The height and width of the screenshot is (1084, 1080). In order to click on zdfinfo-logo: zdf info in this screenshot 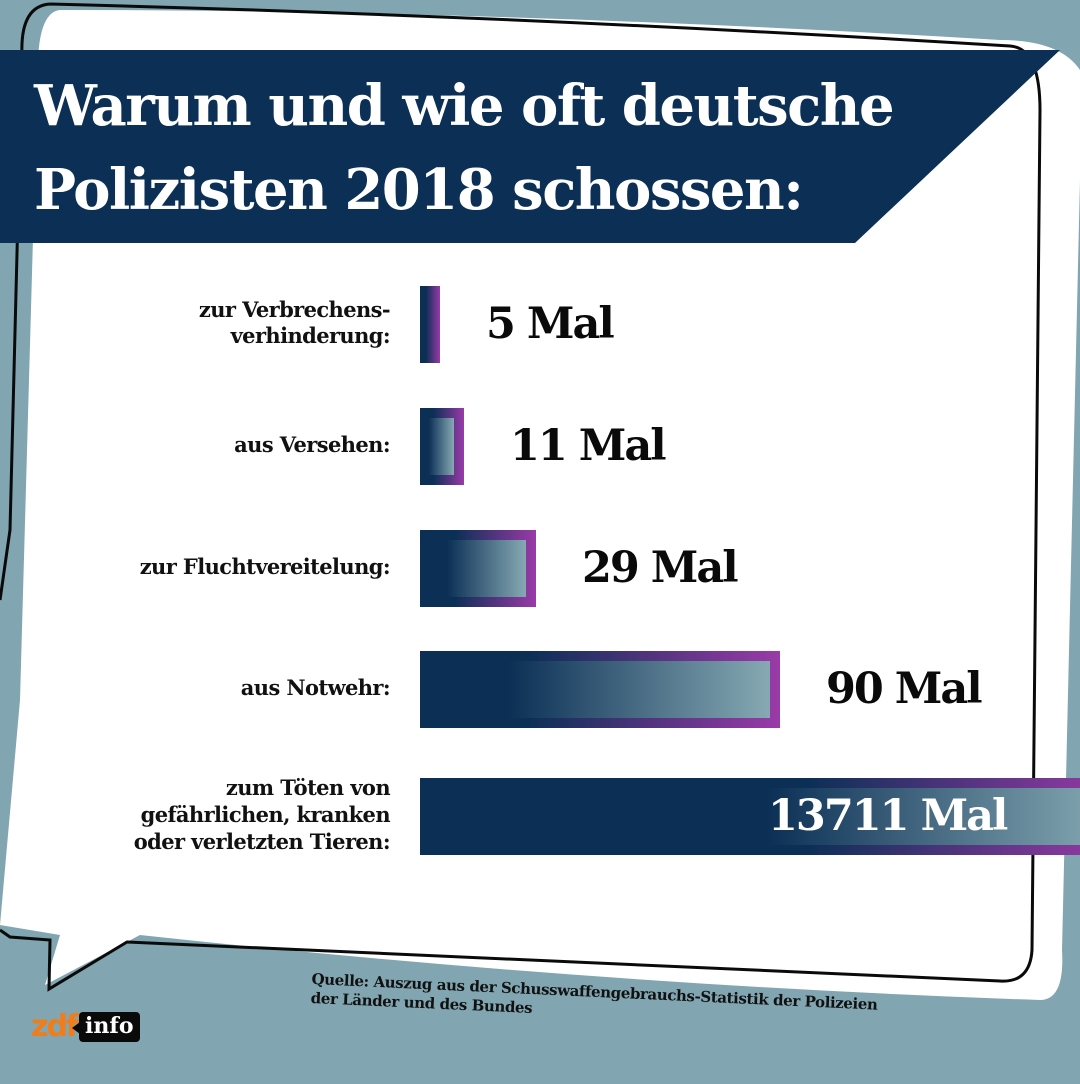, I will do `click(85, 1027)`.